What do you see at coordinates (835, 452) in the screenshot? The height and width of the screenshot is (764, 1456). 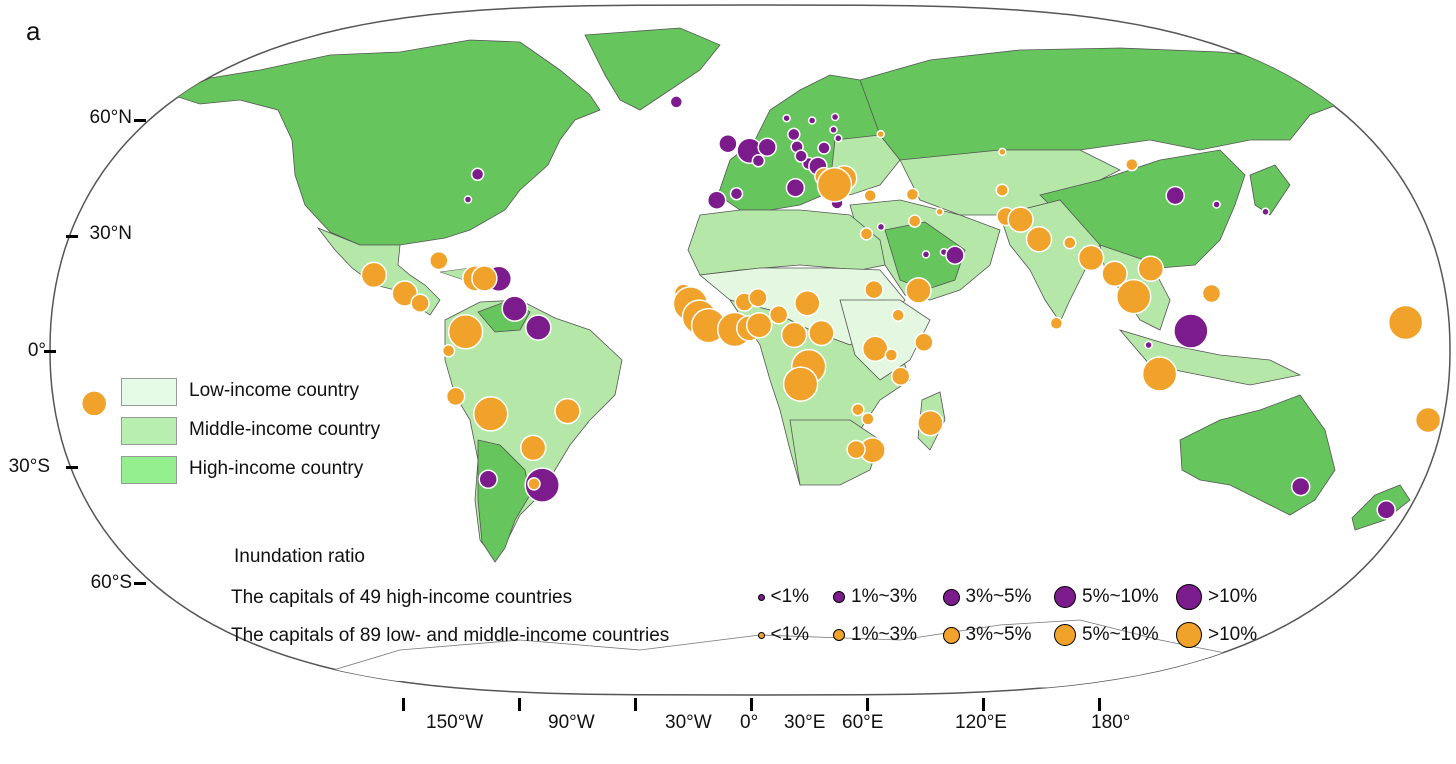 I see `southern-africa-land` at bounding box center [835, 452].